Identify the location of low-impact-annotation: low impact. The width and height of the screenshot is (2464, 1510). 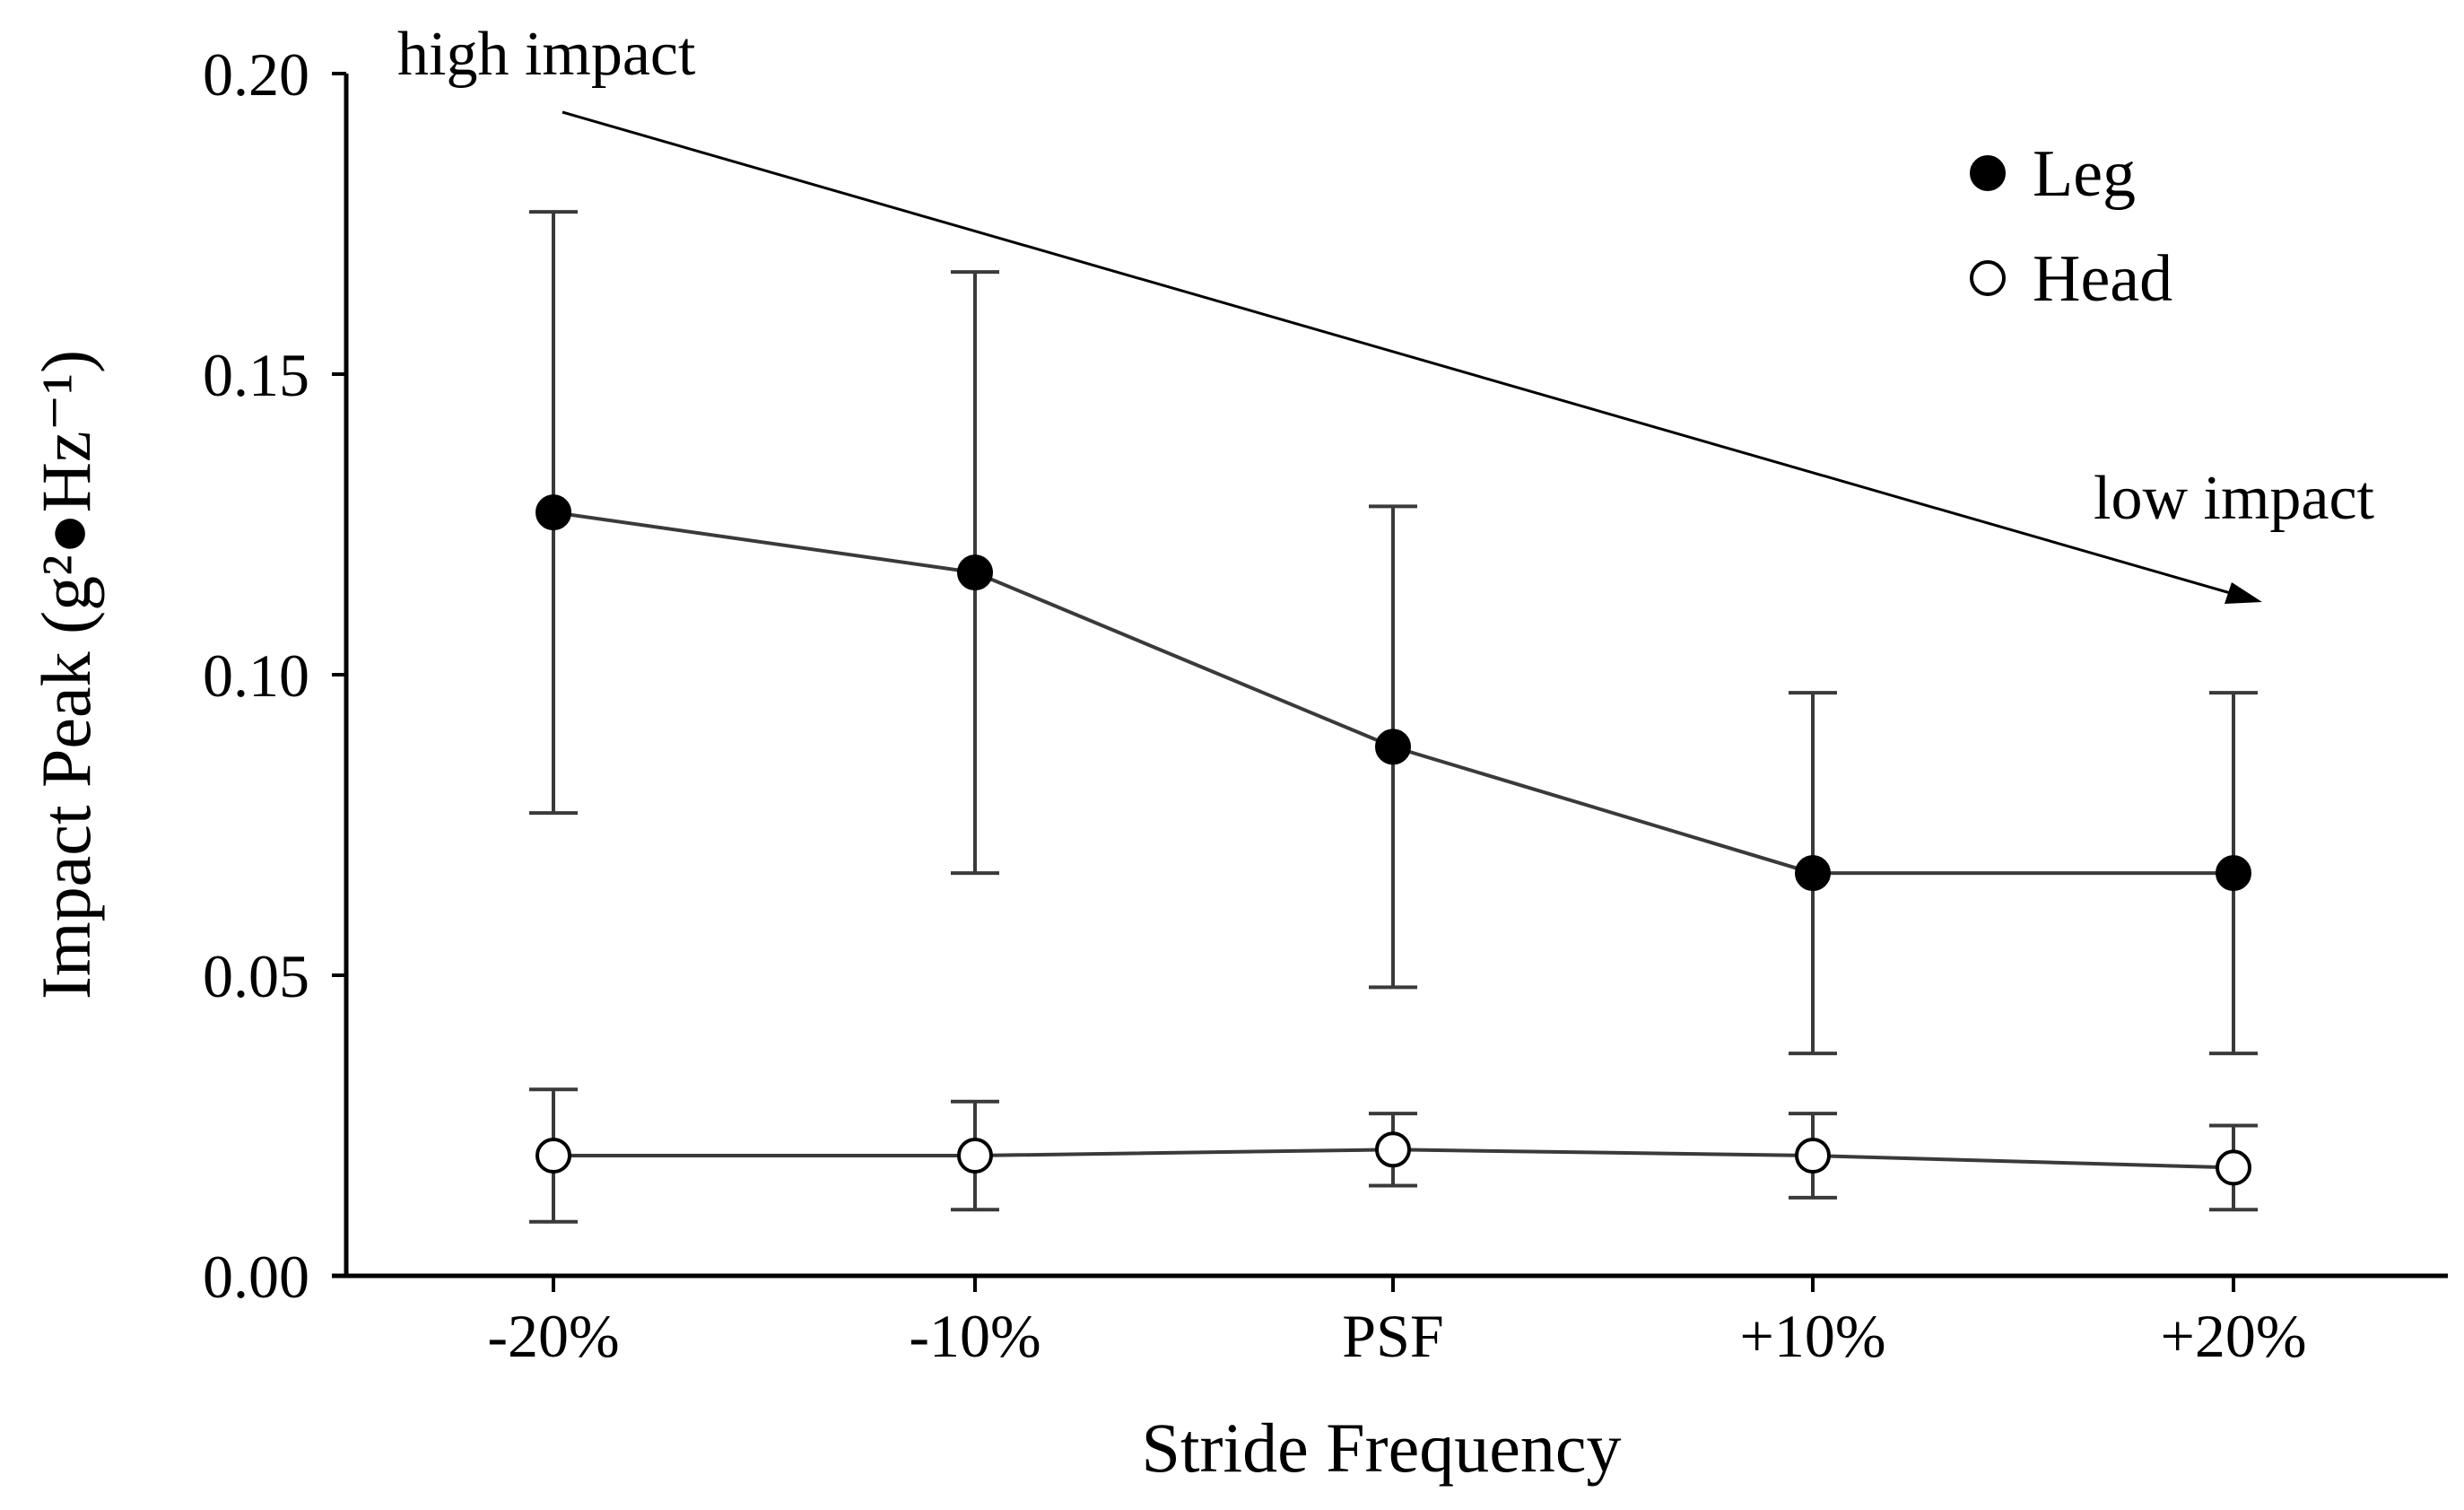
(2234, 498).